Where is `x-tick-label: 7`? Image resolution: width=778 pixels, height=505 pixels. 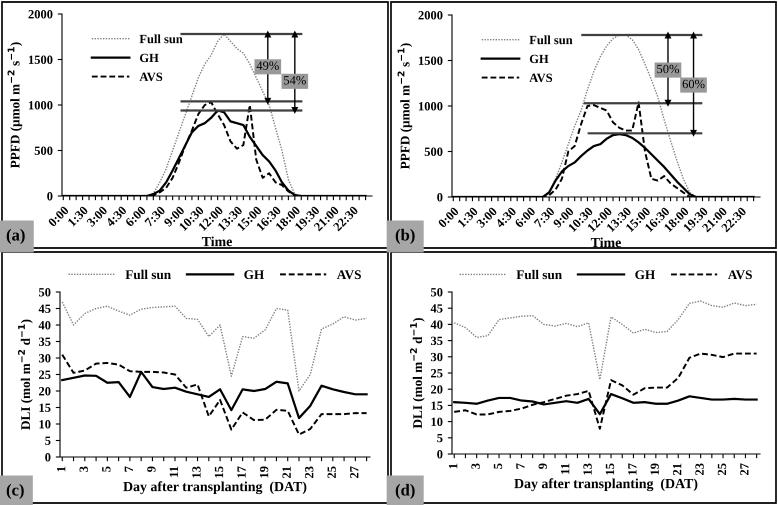
x-tick-label: 7 is located at coordinates (520, 466).